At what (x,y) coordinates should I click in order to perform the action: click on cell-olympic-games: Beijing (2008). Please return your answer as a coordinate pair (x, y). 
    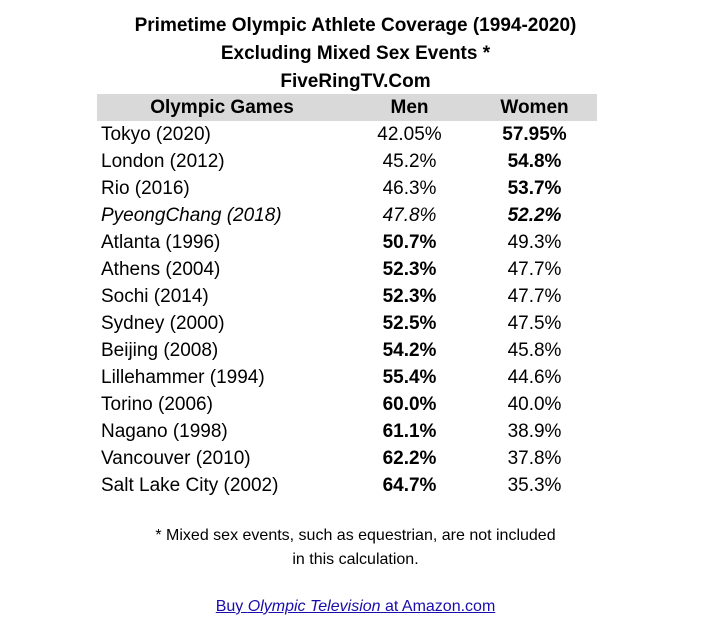
    Looking at the image, I should click on (160, 350).